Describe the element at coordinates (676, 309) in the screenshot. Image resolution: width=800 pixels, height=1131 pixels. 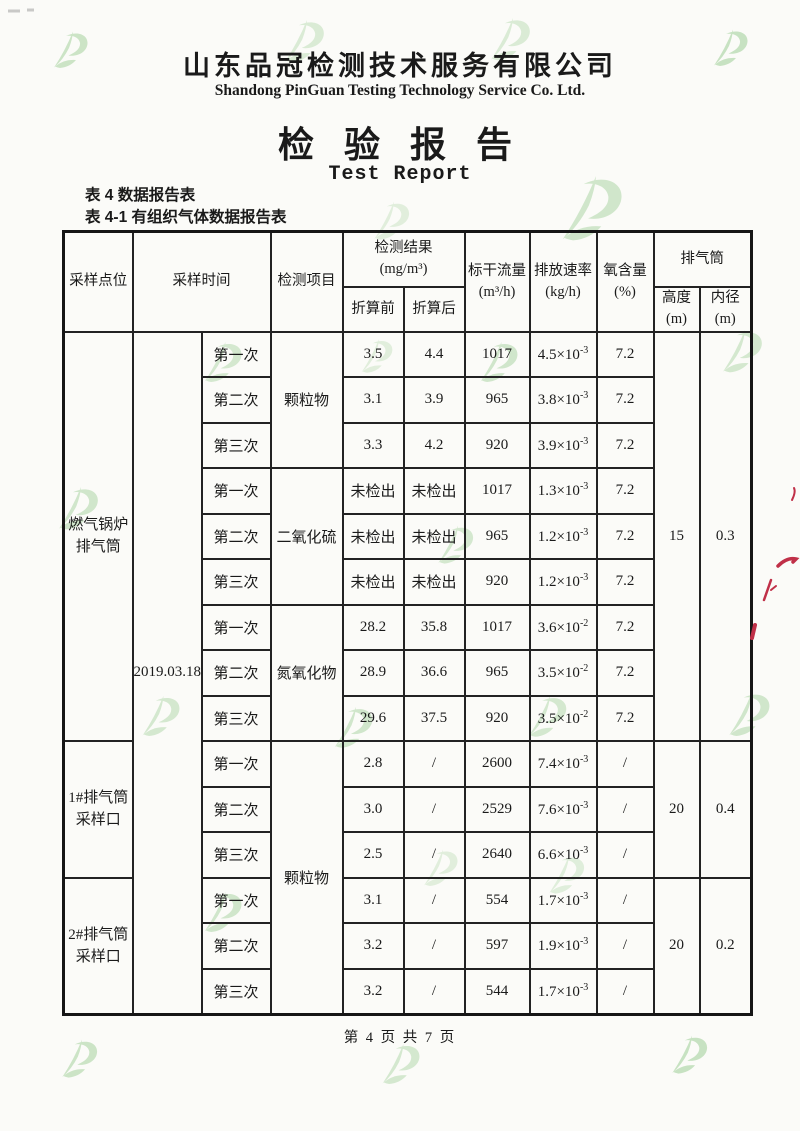
I see `col-header-stack-height: 高度 (m)` at that location.